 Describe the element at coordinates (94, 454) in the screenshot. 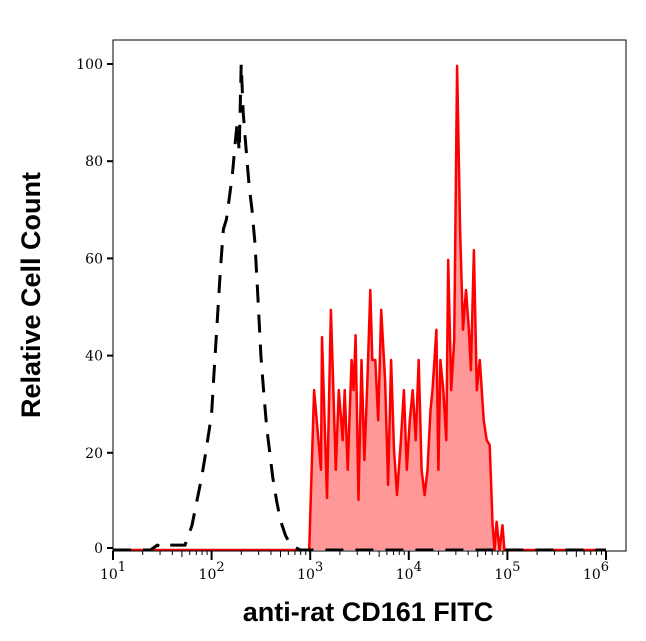

I see `y-tick-label: 20` at that location.